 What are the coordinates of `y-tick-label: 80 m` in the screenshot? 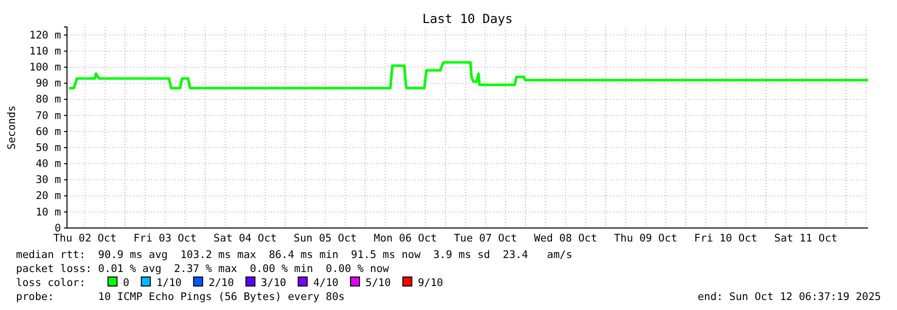 It's located at (48, 100).